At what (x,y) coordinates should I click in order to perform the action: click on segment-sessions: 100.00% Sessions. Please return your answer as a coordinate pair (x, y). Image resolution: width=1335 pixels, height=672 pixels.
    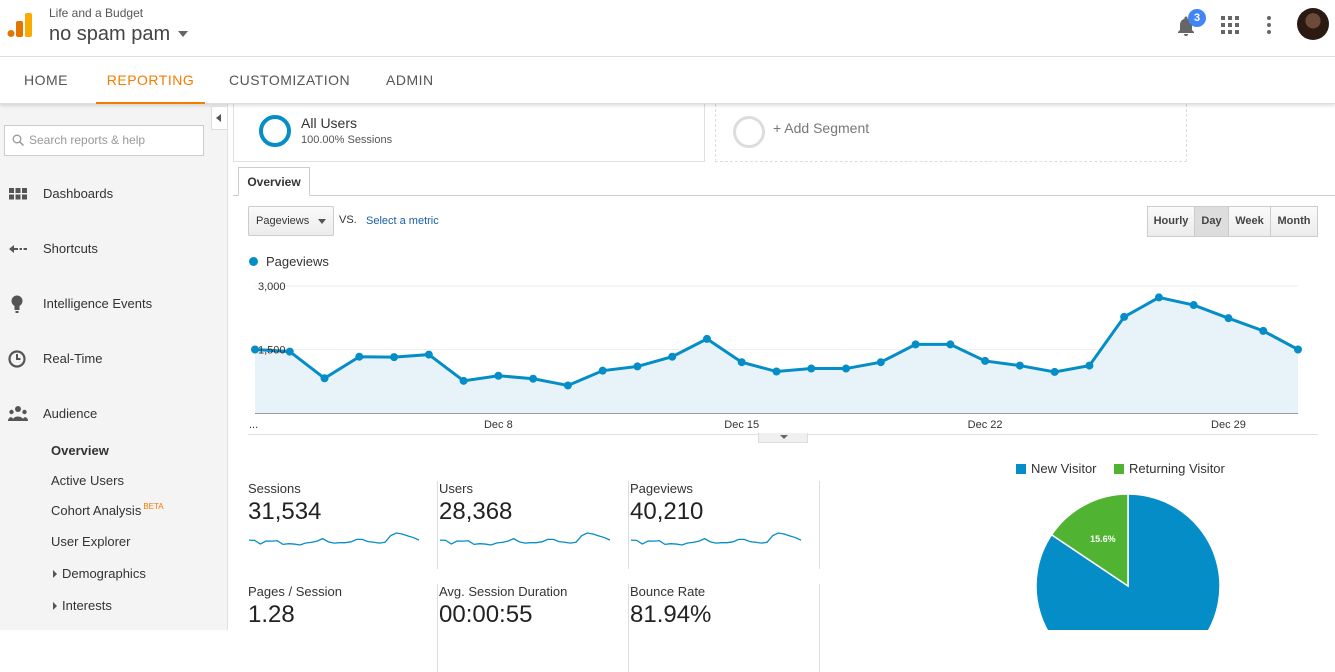
    Looking at the image, I should click on (347, 140).